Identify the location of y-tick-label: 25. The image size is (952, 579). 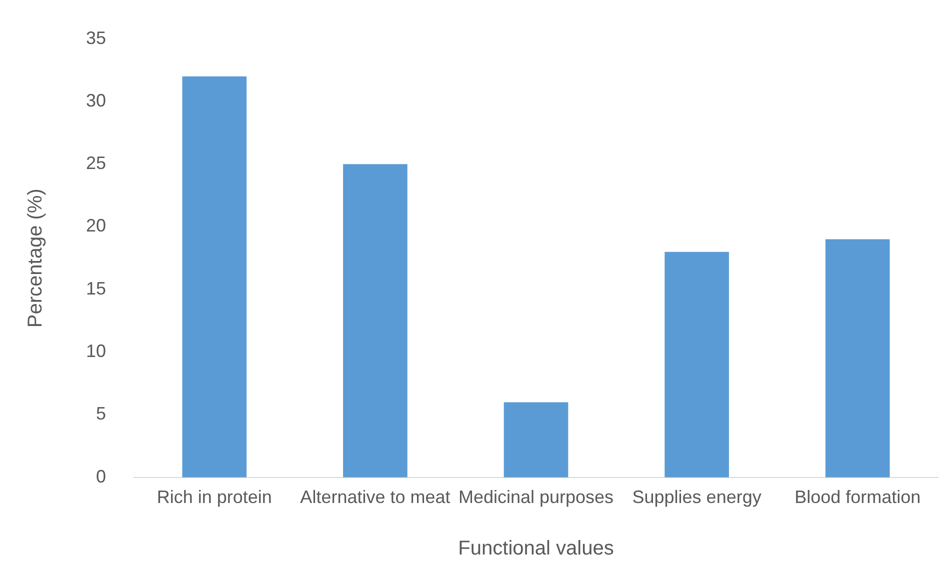
(96, 163).